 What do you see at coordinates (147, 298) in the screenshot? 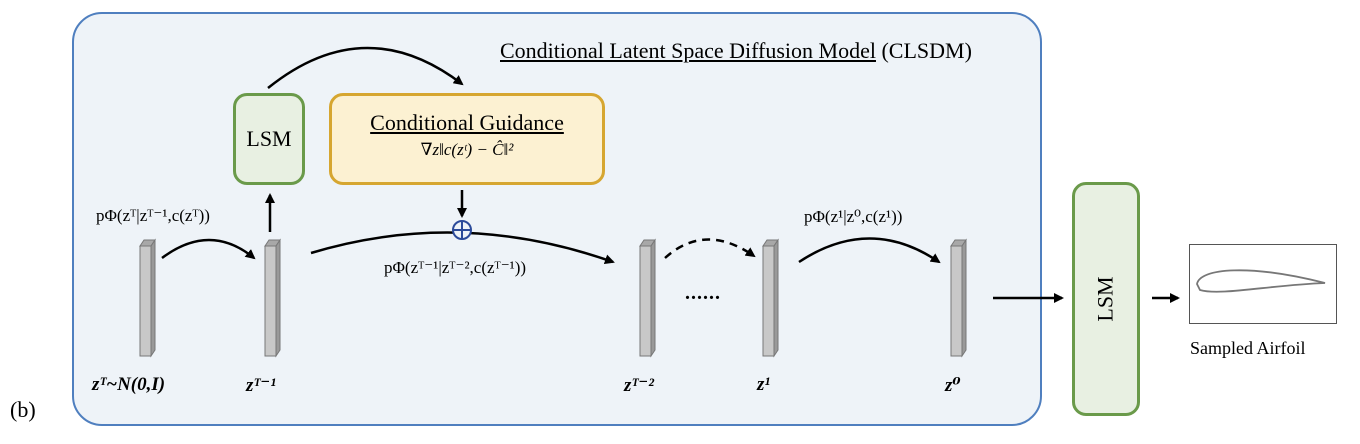
I see `latent-bar-zT` at bounding box center [147, 298].